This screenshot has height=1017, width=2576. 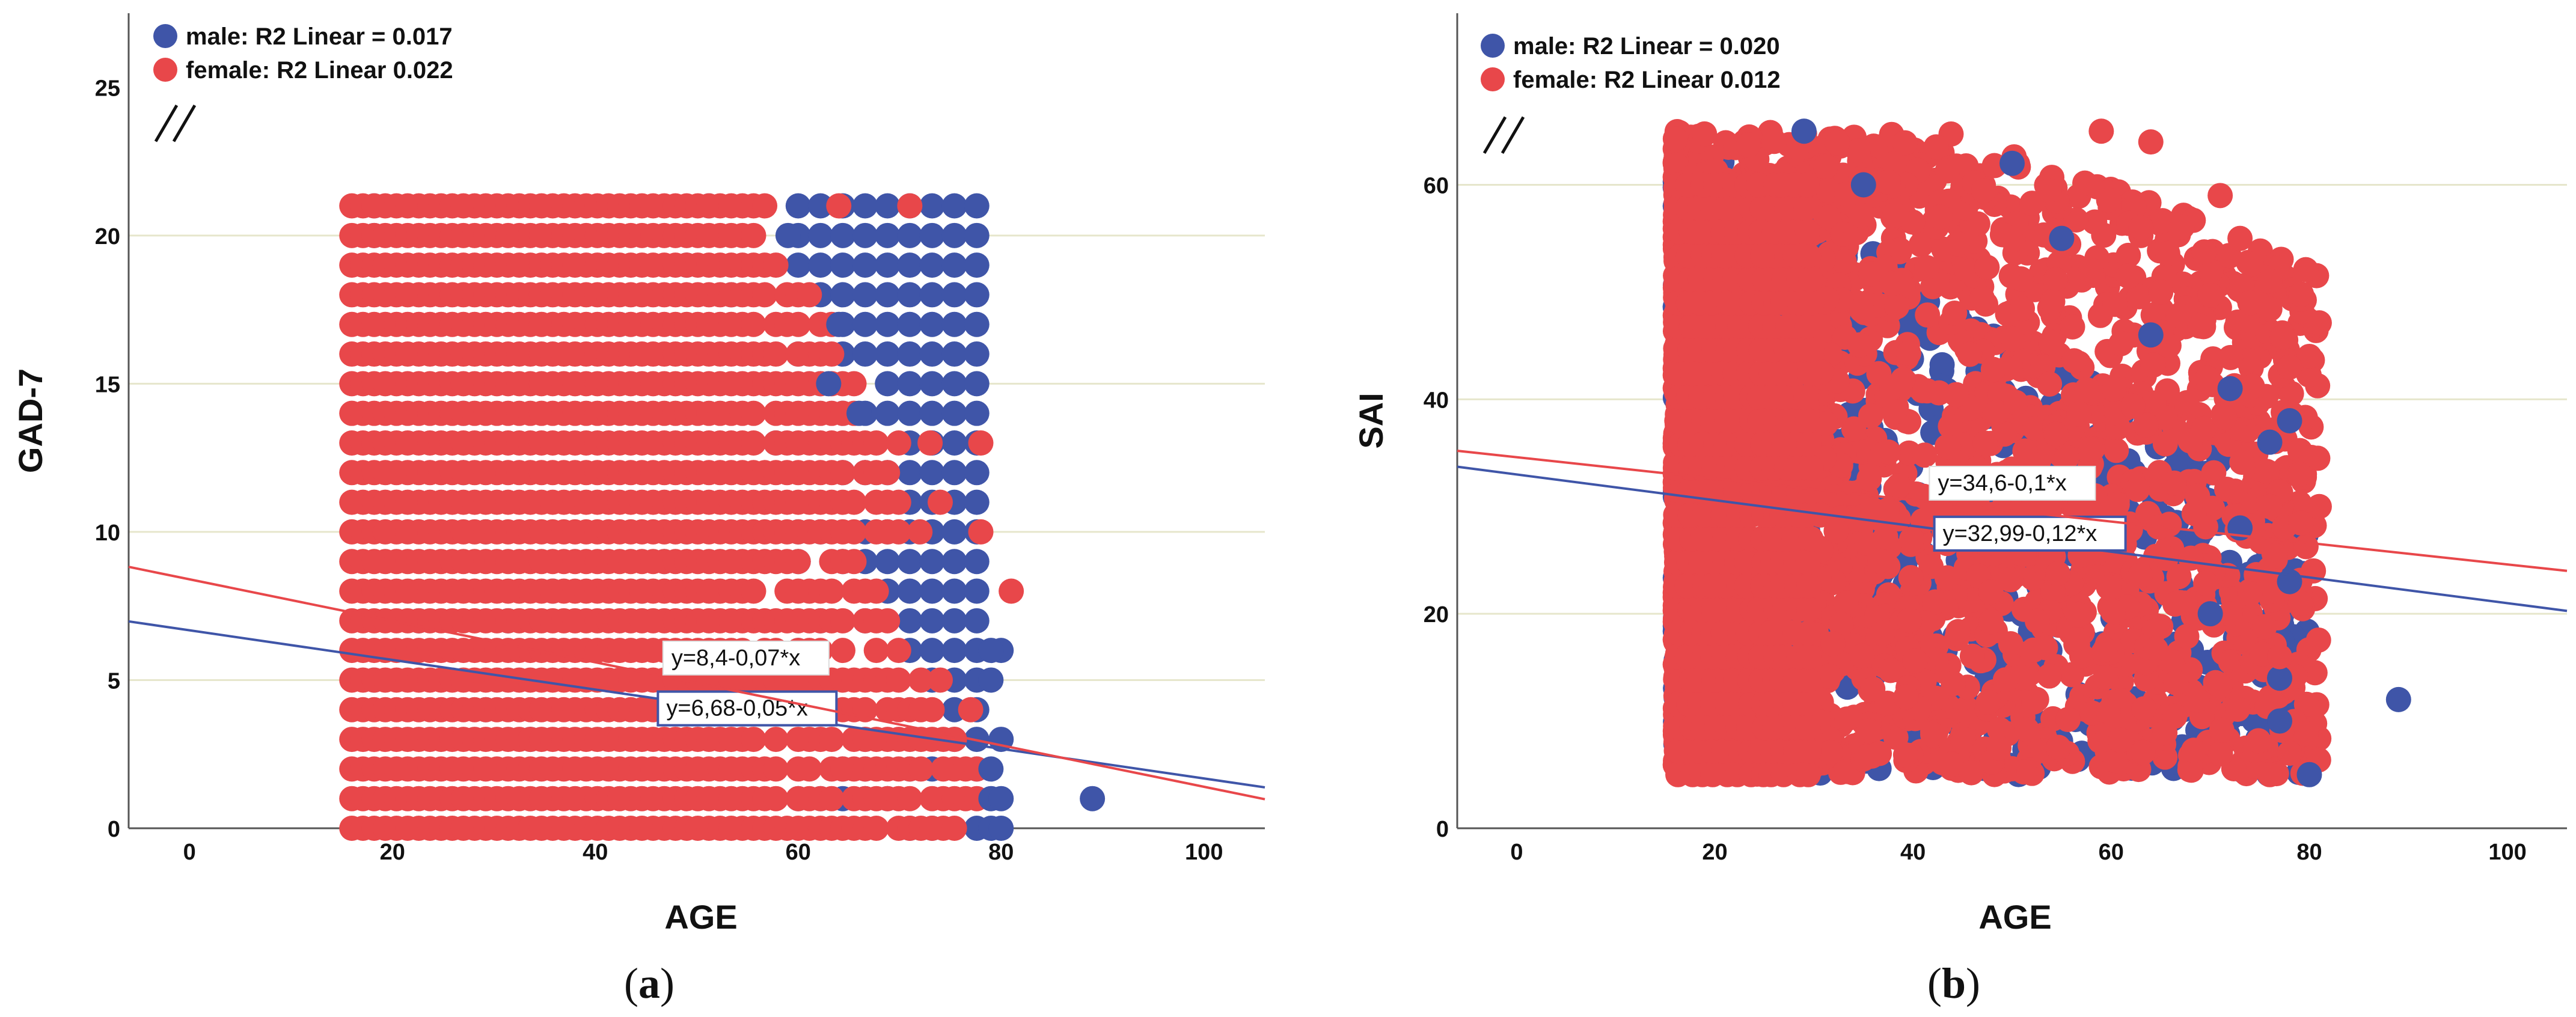 What do you see at coordinates (165, 36) in the screenshot?
I see `panel-a-legend-male-marker` at bounding box center [165, 36].